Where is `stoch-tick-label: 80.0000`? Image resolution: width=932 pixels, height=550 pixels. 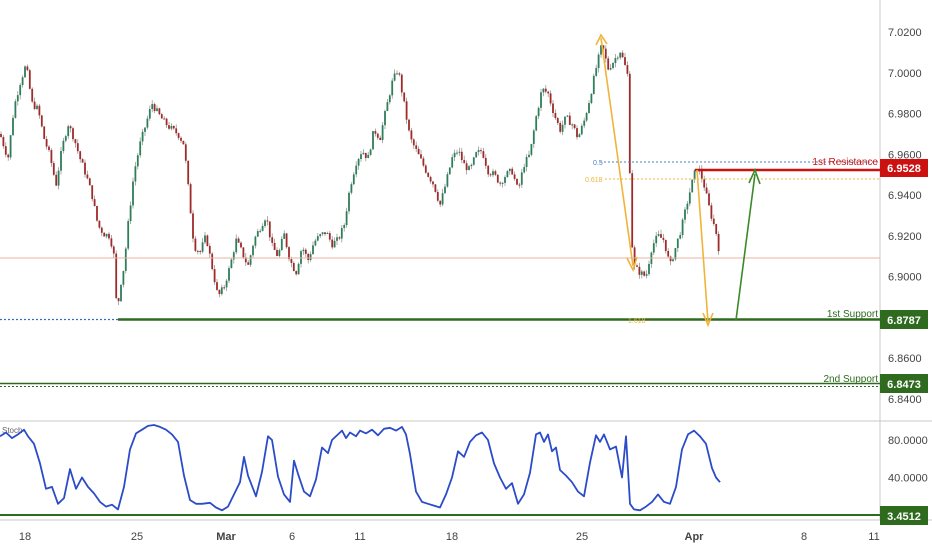
stoch-tick-label: 80.0000 is located at coordinates (908, 441).